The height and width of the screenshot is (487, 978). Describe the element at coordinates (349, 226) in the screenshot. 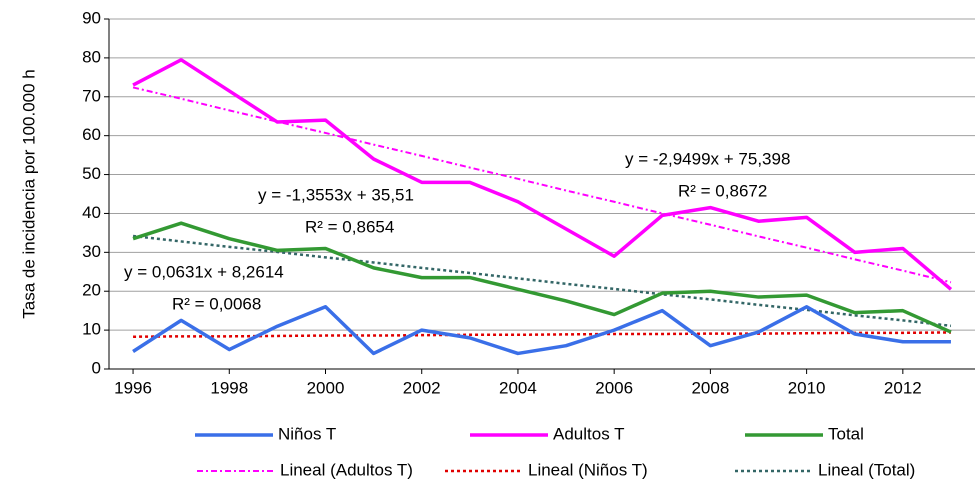

I see `annotation: R² = 0,8654` at that location.